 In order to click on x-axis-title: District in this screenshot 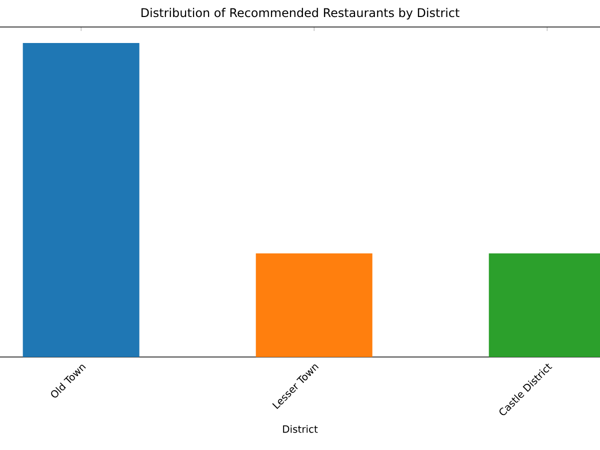, I will do `click(300, 429)`.